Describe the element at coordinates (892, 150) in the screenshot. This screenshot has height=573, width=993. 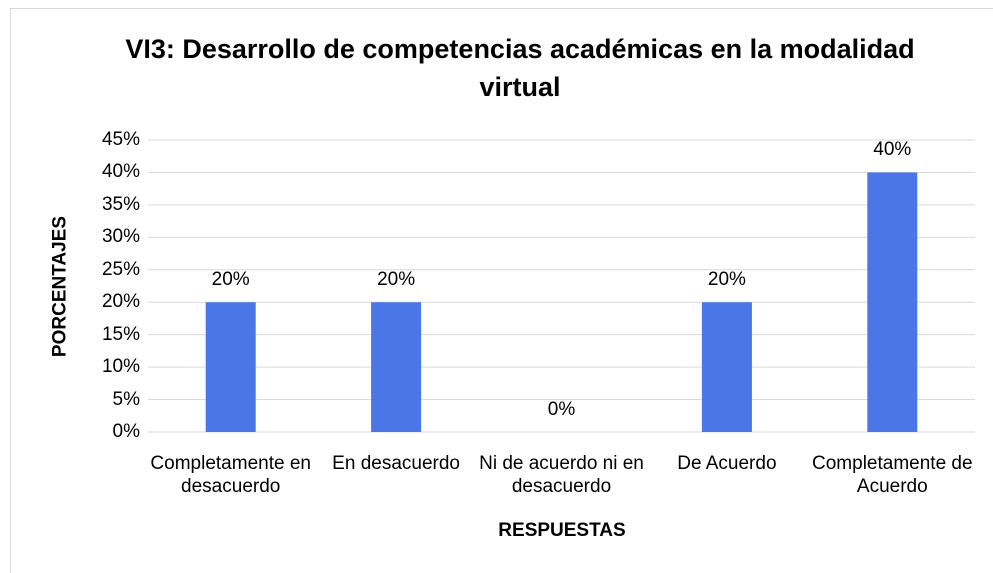
I see `data-label: 40%` at that location.